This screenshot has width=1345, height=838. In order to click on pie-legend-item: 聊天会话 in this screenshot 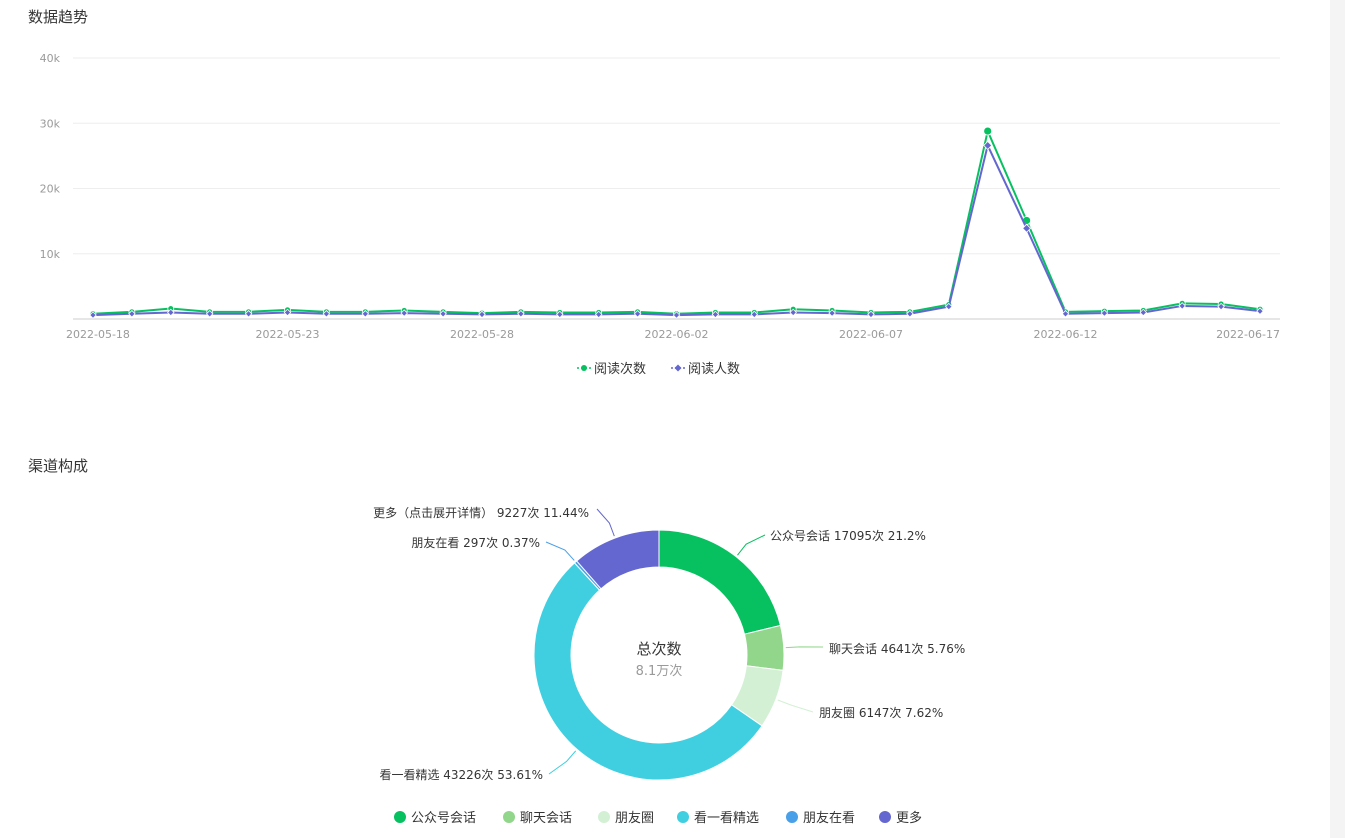, I will do `click(537, 818)`.